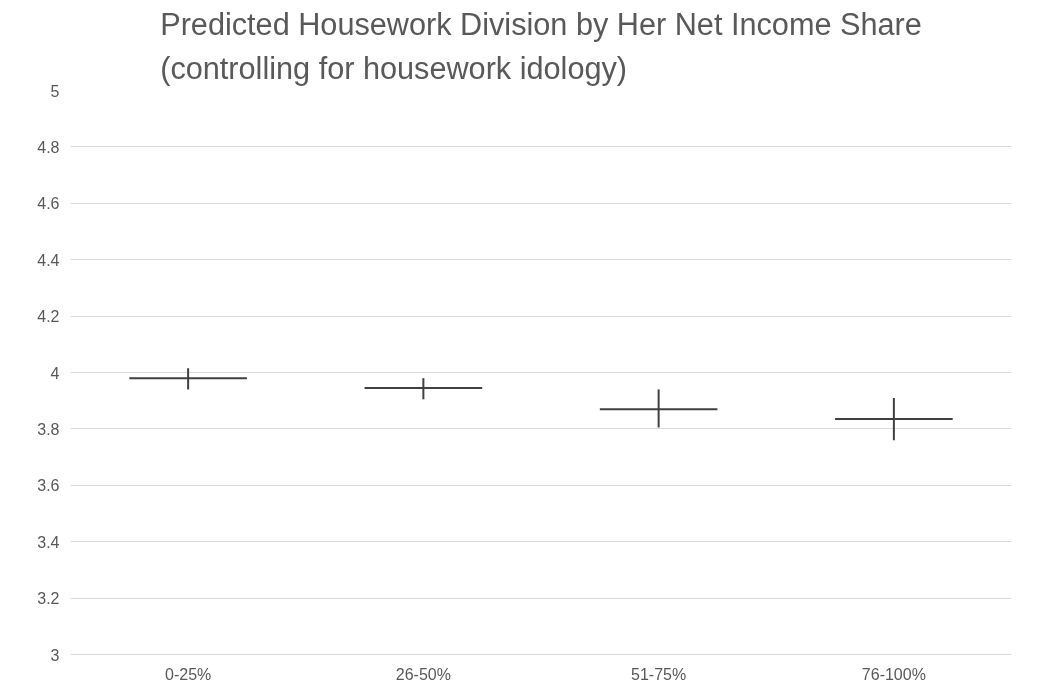 The image size is (1051, 694). I want to click on y-tick-label: 3.8, so click(48, 429).